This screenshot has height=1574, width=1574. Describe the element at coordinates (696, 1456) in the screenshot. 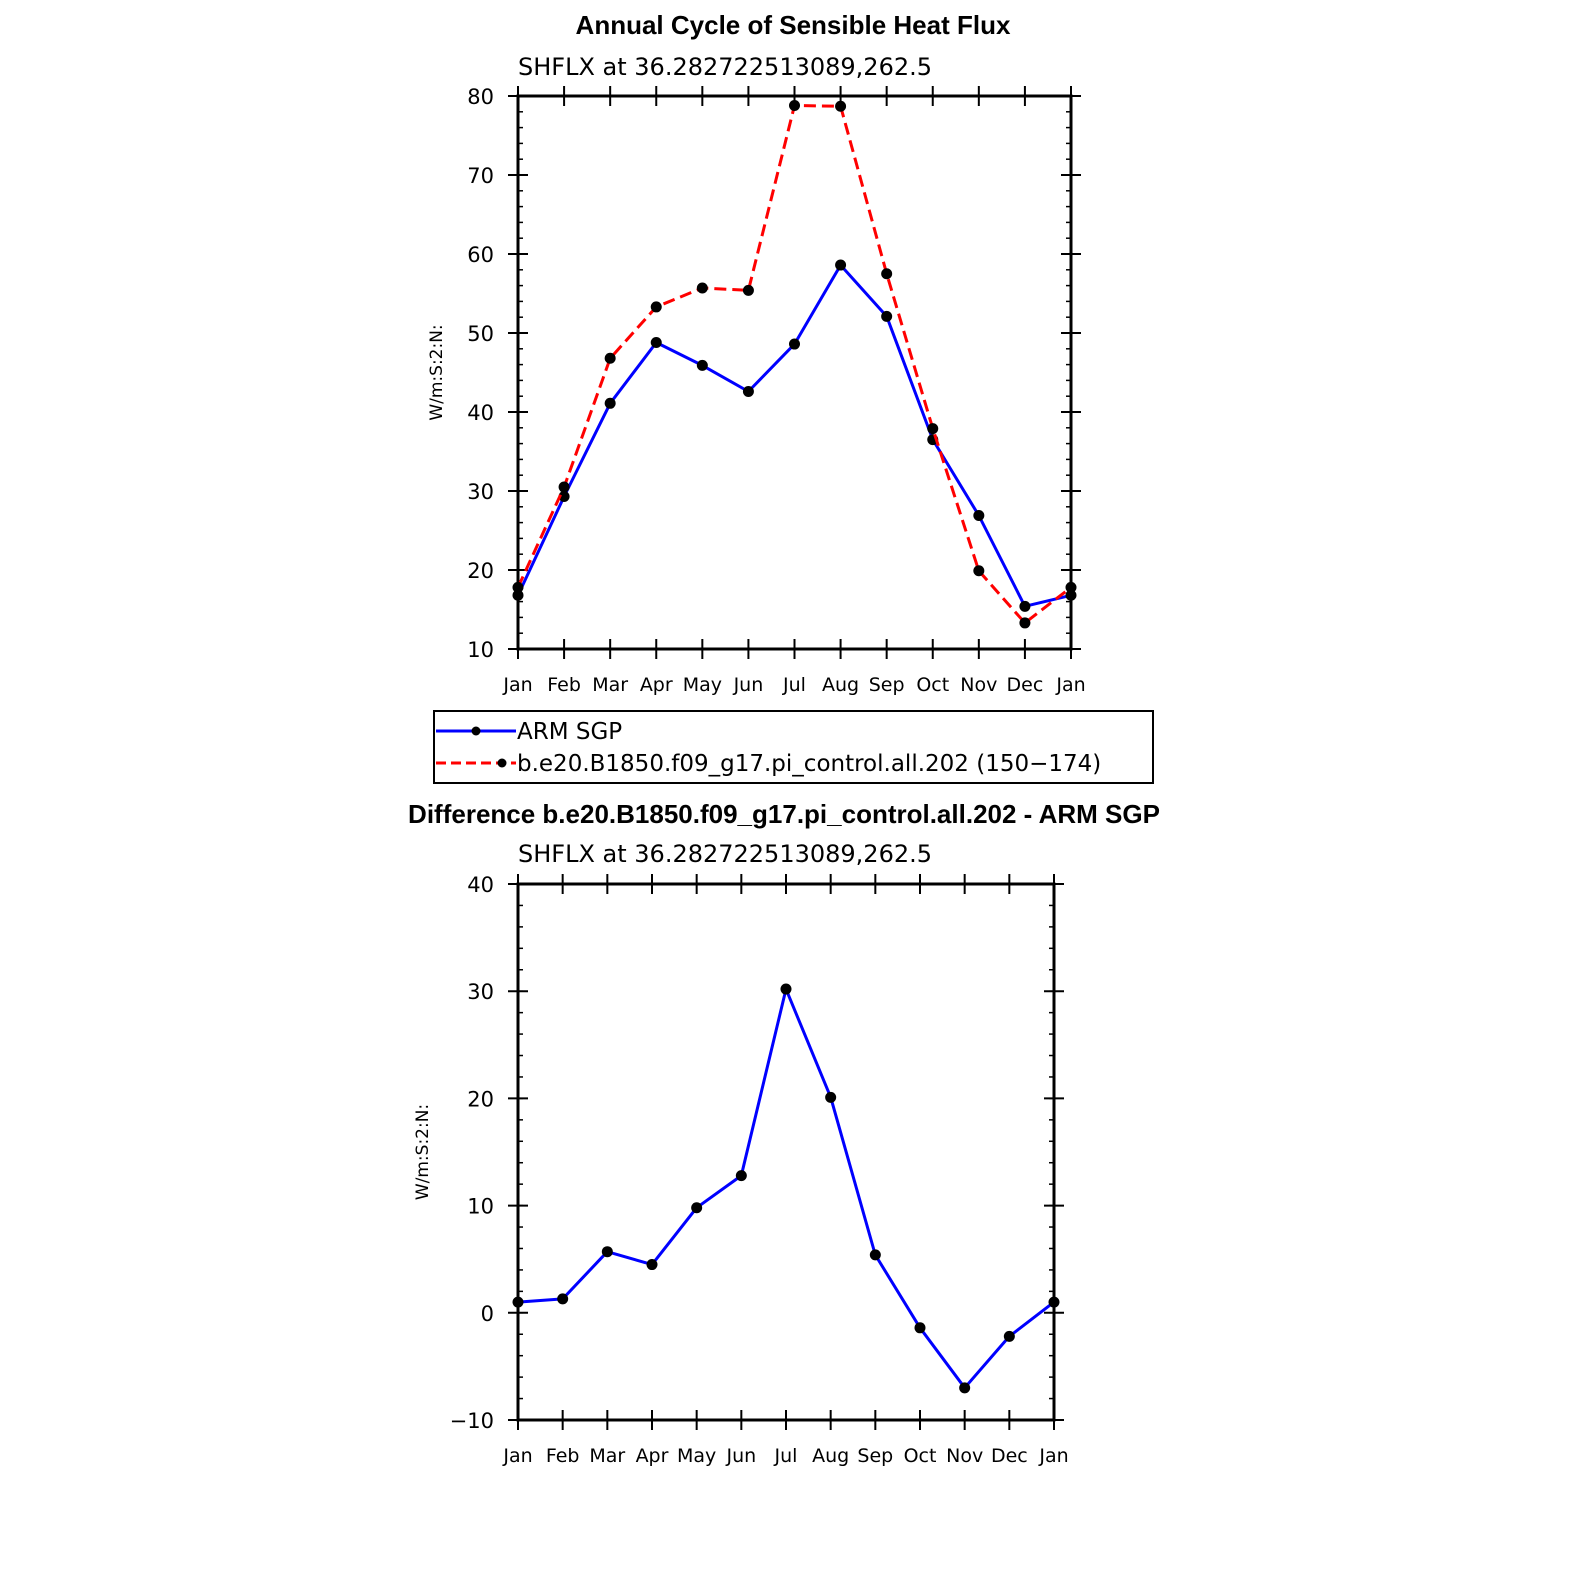

I see `chart2-xtick-label: May` at that location.